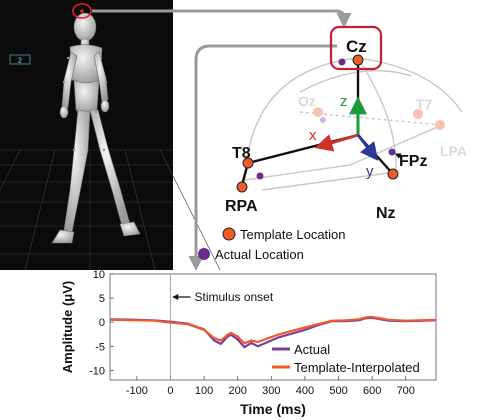 Image resolution: width=480 pixels, height=420 pixels. I want to click on head-sensor-dot, so click(82, 11).